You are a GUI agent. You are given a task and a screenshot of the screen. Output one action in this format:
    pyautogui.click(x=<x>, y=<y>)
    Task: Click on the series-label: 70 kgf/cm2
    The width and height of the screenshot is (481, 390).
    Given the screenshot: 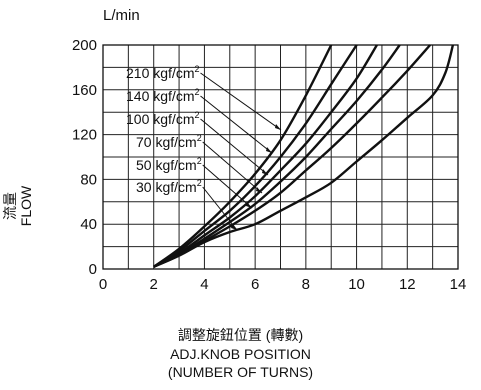 What is the action you would take?
    pyautogui.click(x=169, y=141)
    